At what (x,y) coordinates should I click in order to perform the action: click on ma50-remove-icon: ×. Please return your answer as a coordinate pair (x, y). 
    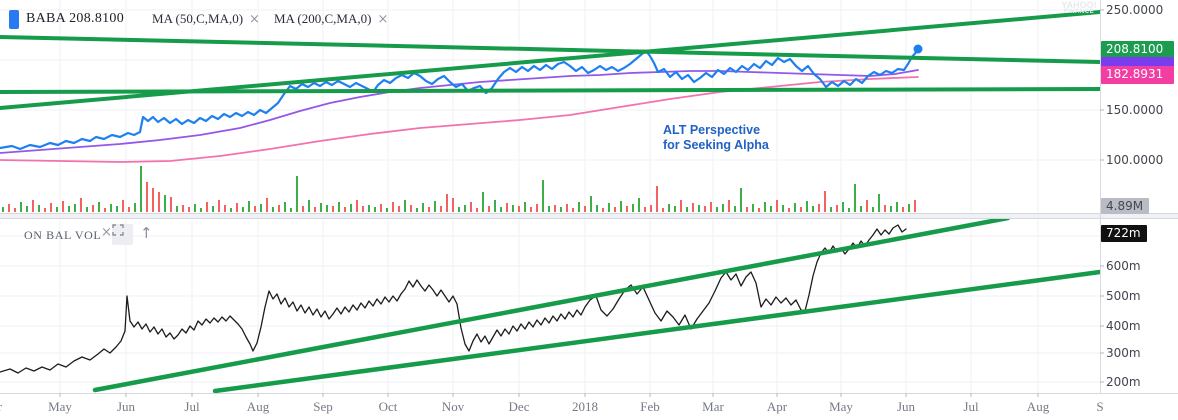
    Looking at the image, I should click on (254, 19).